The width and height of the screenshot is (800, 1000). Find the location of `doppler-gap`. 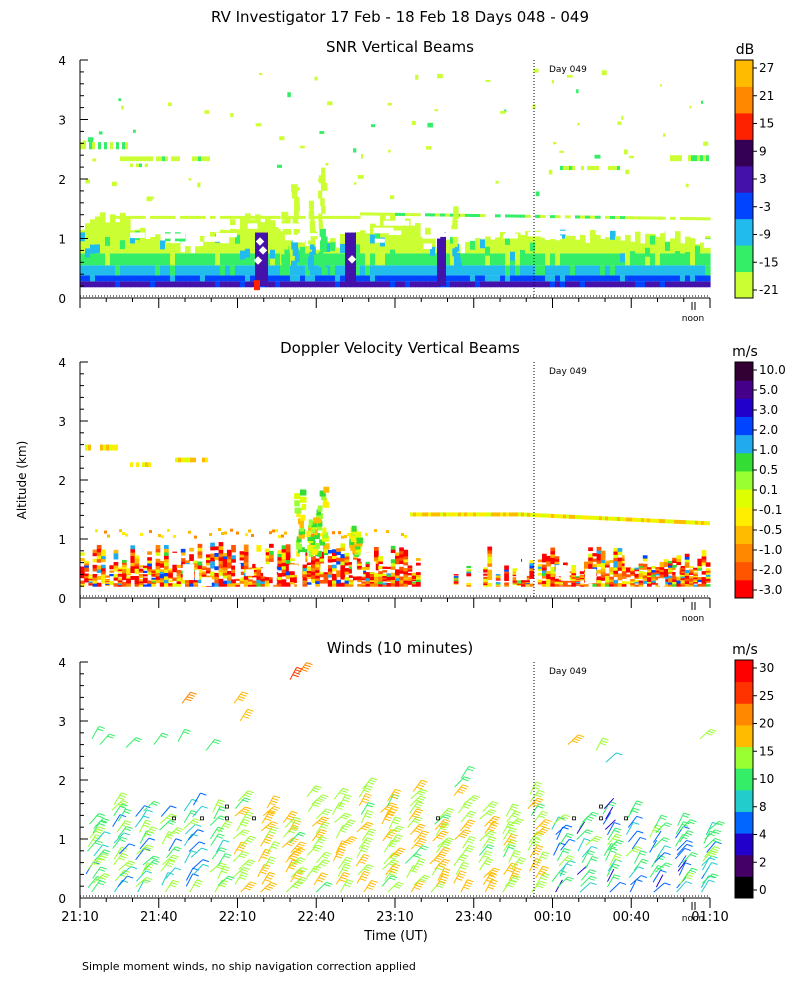

doppler-gap is located at coordinates (372, 567).